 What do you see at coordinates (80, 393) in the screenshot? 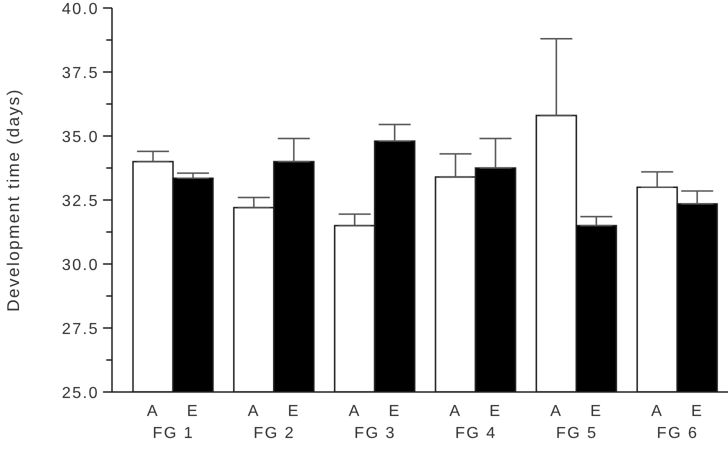
I see `y-tick-label: 25.0` at bounding box center [80, 393].